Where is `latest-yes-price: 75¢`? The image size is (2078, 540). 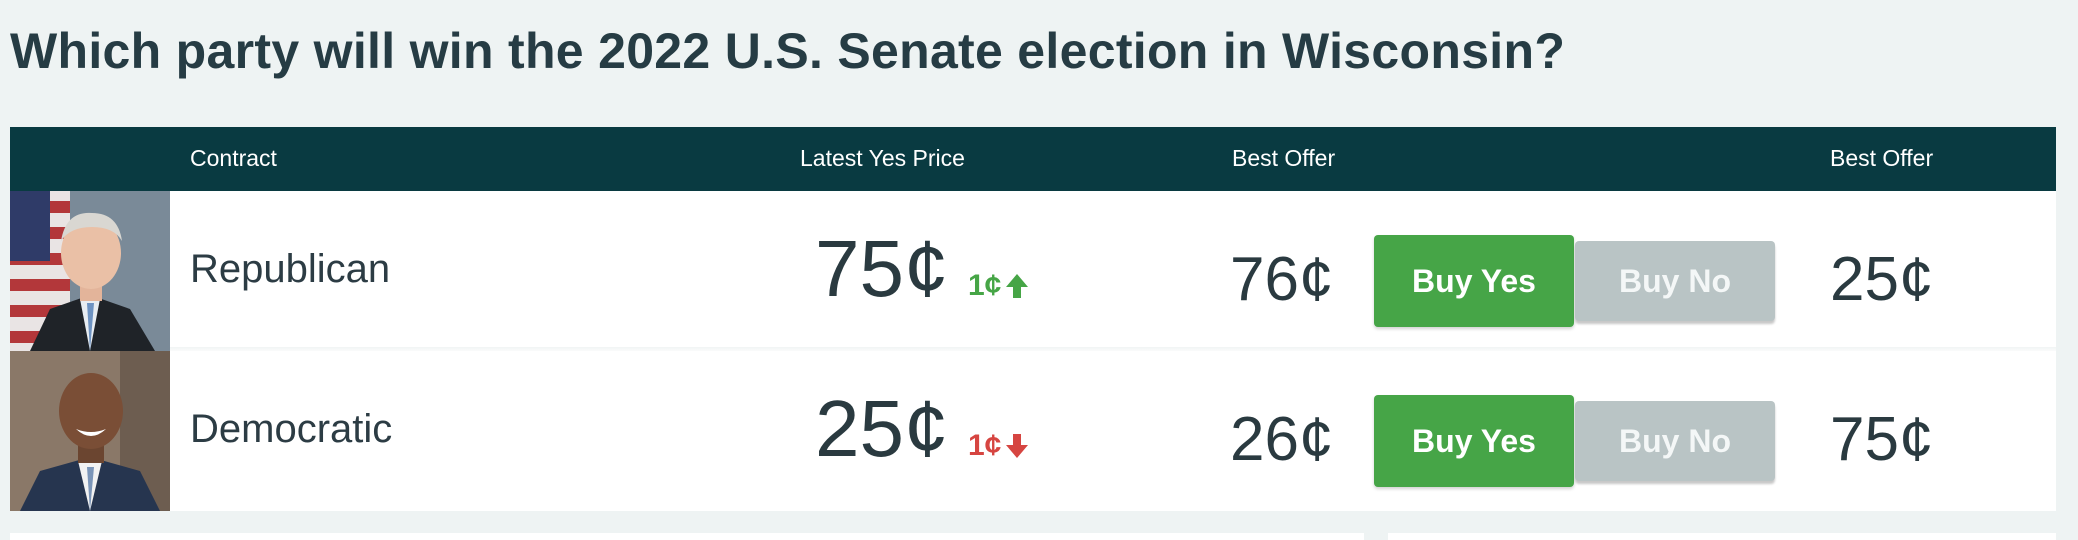
latest-yes-price: 75¢ is located at coordinates (882, 268).